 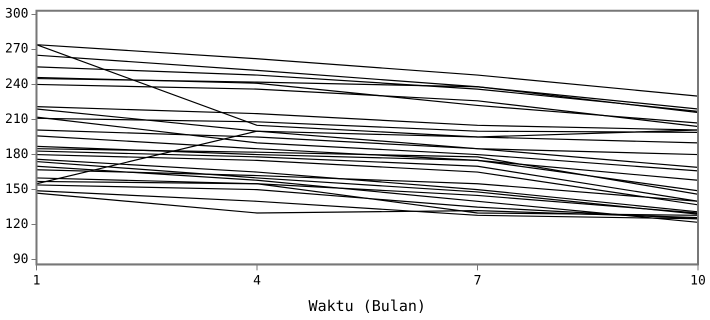 What do you see at coordinates (16, 189) in the screenshot?
I see `y-tick-label: 150` at bounding box center [16, 189].